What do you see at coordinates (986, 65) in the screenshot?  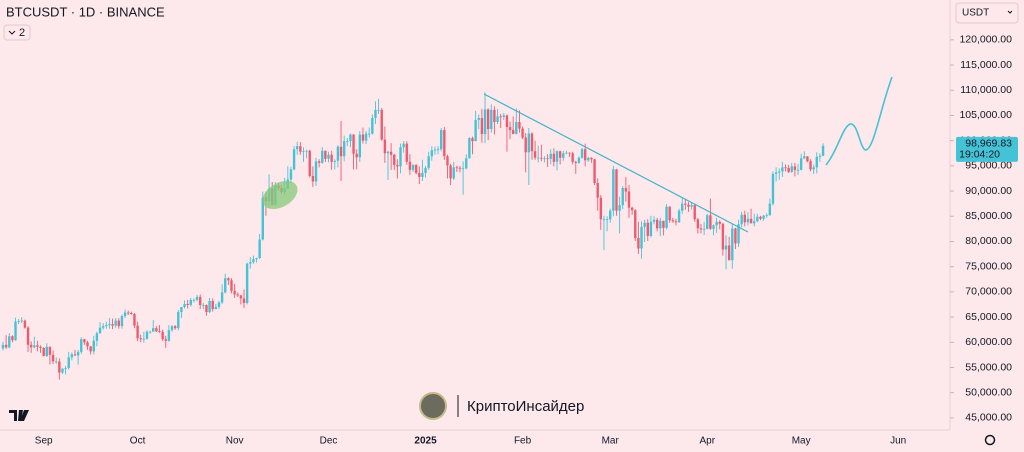 I see `y-tick-label: 115,000.00` at bounding box center [986, 65].